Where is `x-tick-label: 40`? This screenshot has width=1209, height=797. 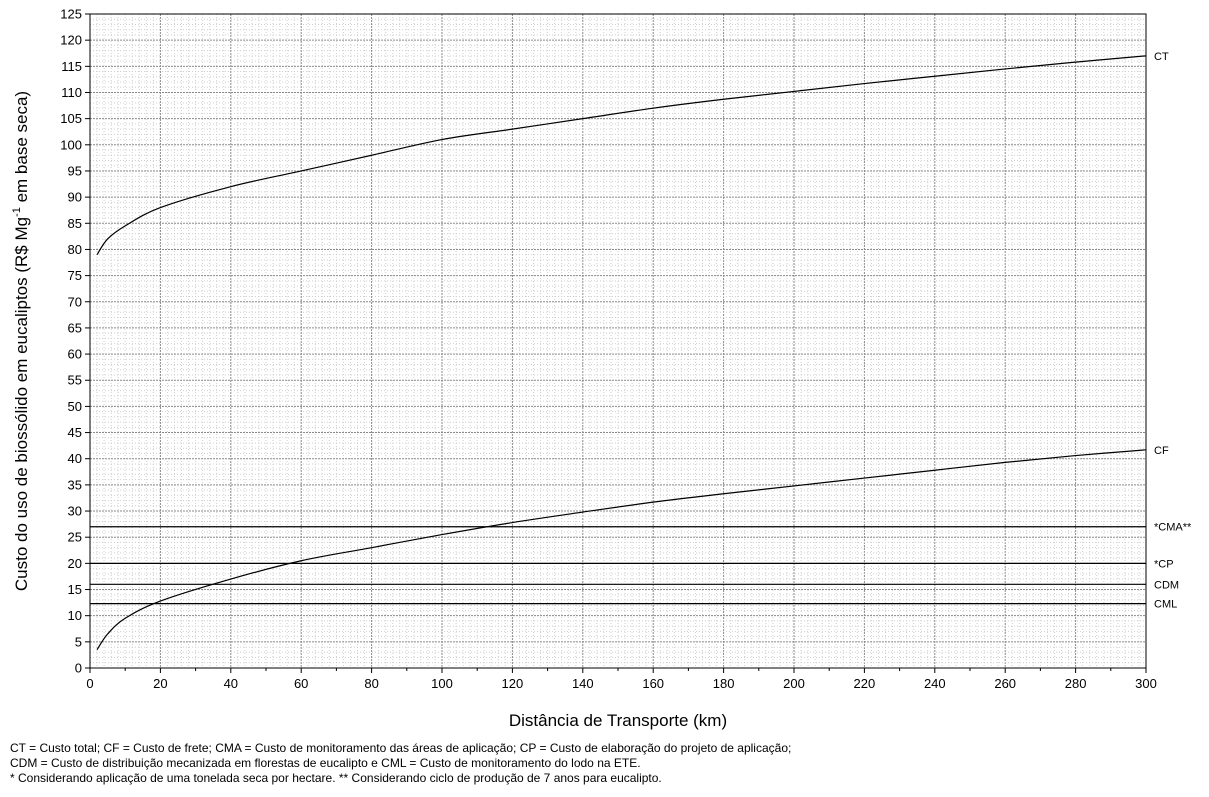
x-tick-label: 40 is located at coordinates (231, 683).